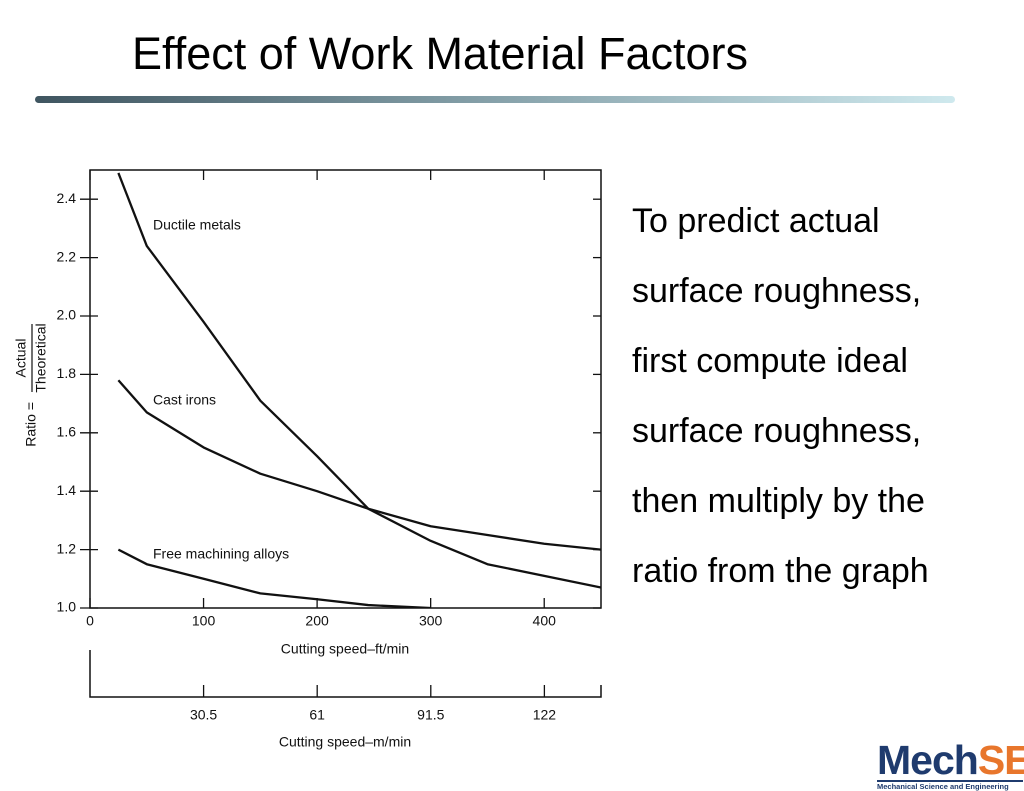 This screenshot has height=791, width=1024. I want to click on logo-accent: SE, so click(1000, 760).